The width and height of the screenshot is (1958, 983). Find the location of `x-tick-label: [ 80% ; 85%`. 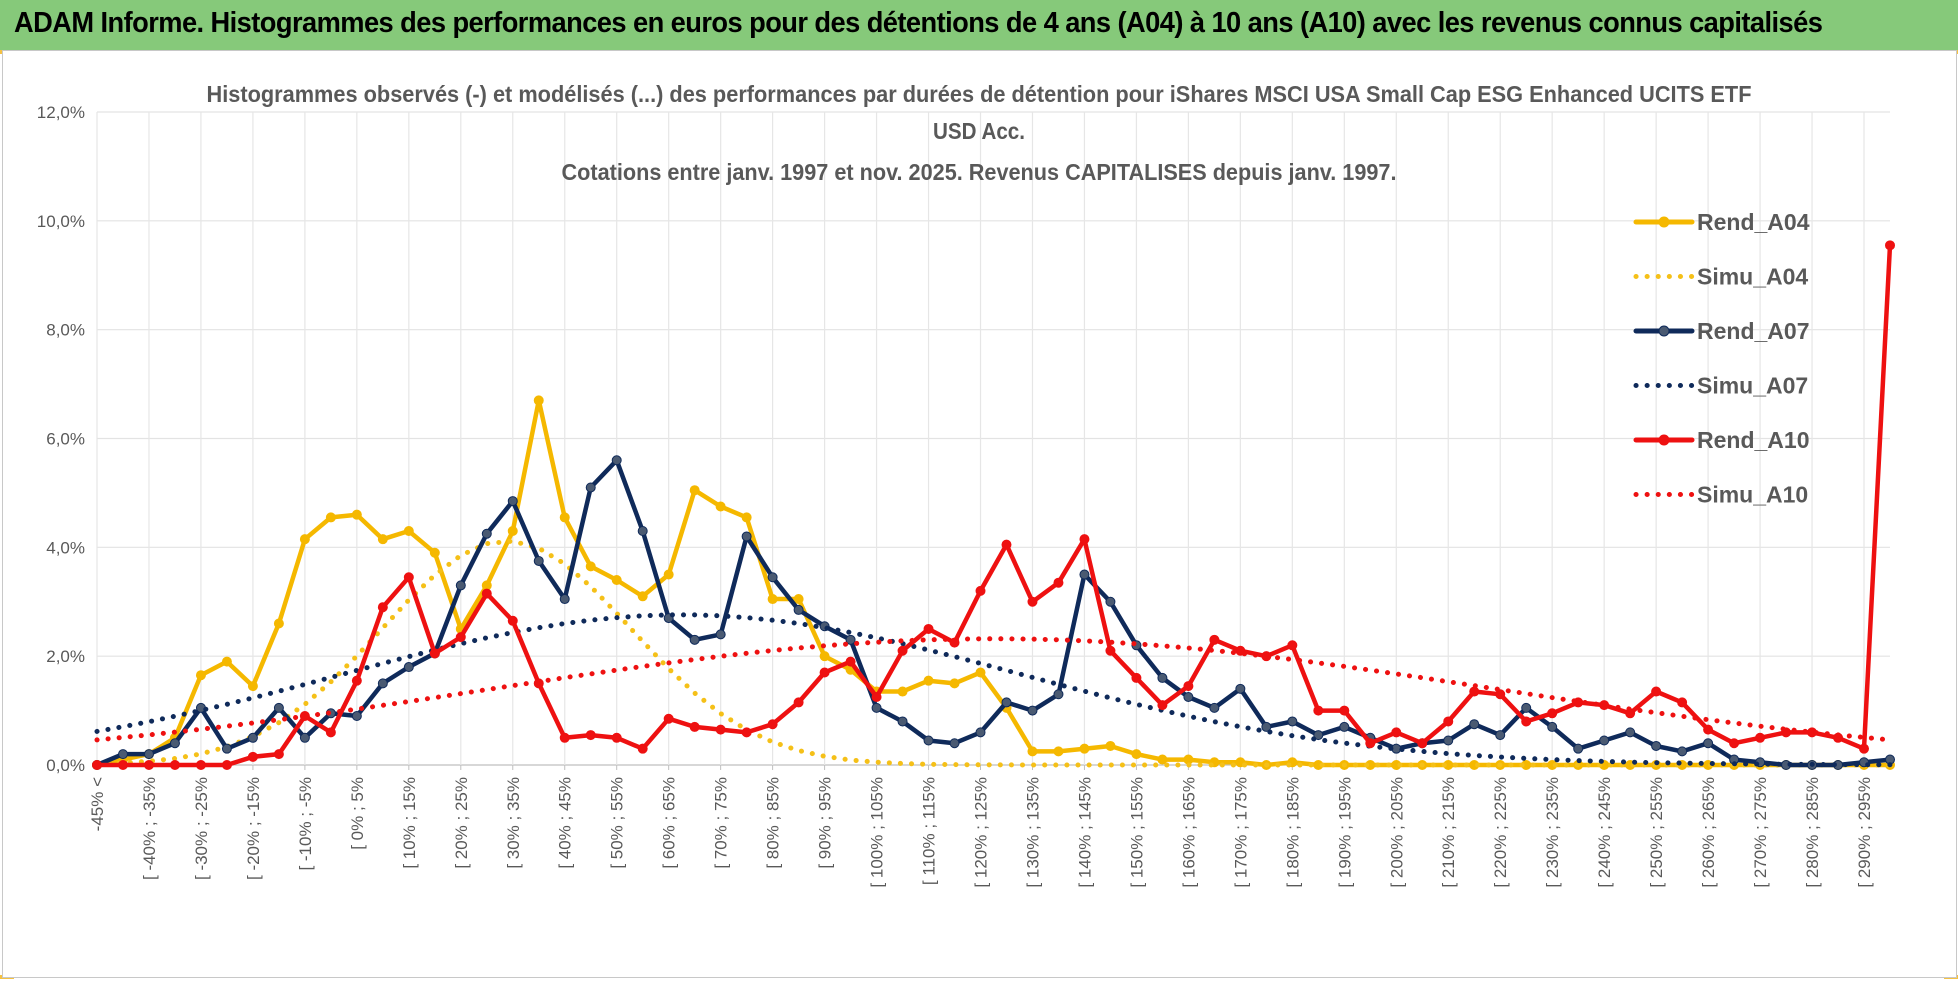

x-tick-label: [ 80% ; 85% is located at coordinates (773, 823).